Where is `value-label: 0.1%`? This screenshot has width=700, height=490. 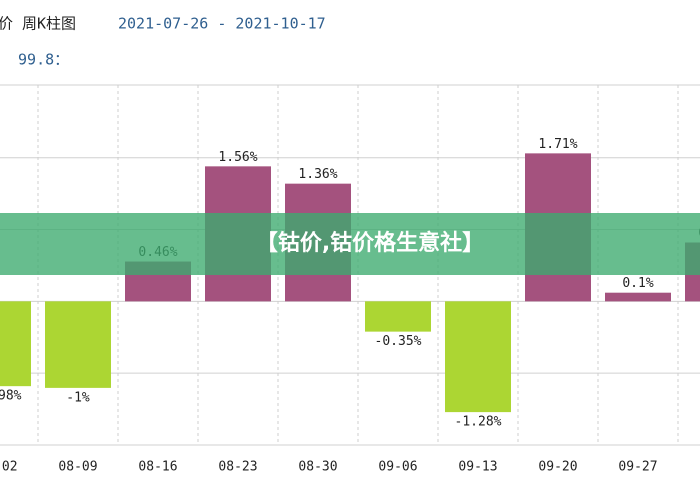
value-label: 0.1% is located at coordinates (637, 283).